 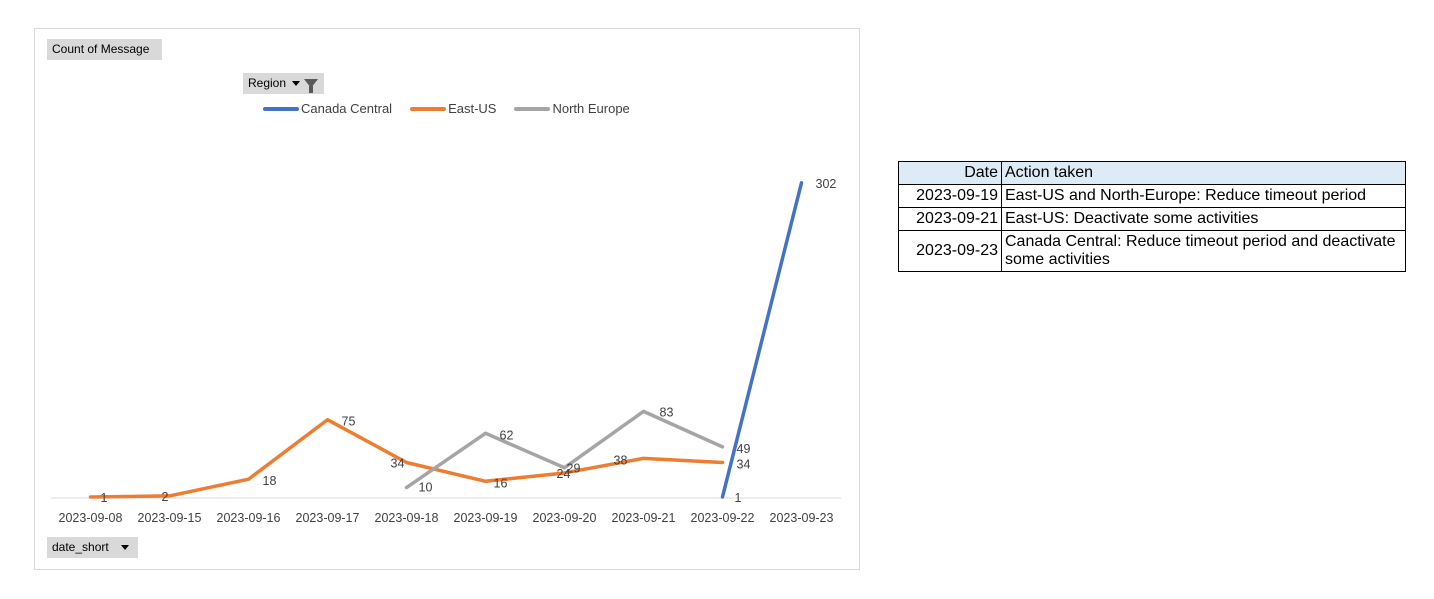 What do you see at coordinates (950, 173) in the screenshot?
I see `header-date: Date` at bounding box center [950, 173].